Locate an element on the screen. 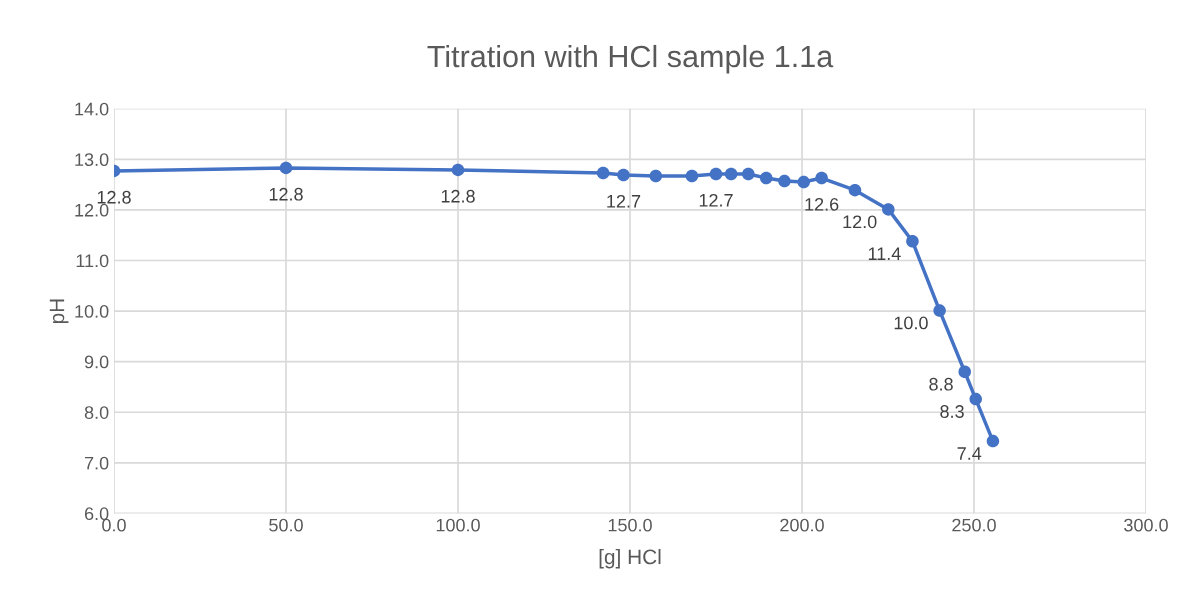 The height and width of the screenshot is (604, 1200). y-tick-label: 7.0 is located at coordinates (96, 463).